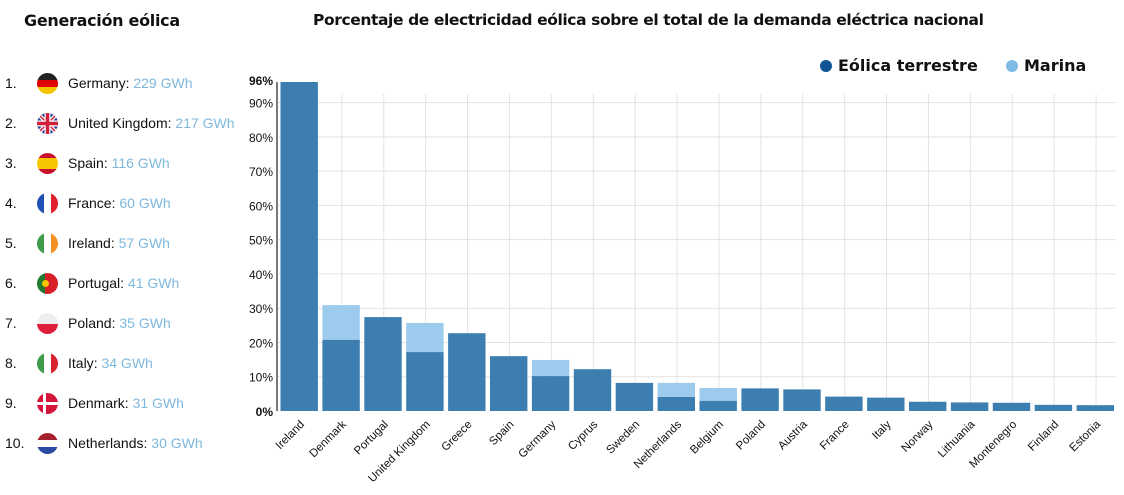  Describe the element at coordinates (47, 443) in the screenshot. I see `netherlands-flag-icon` at that location.